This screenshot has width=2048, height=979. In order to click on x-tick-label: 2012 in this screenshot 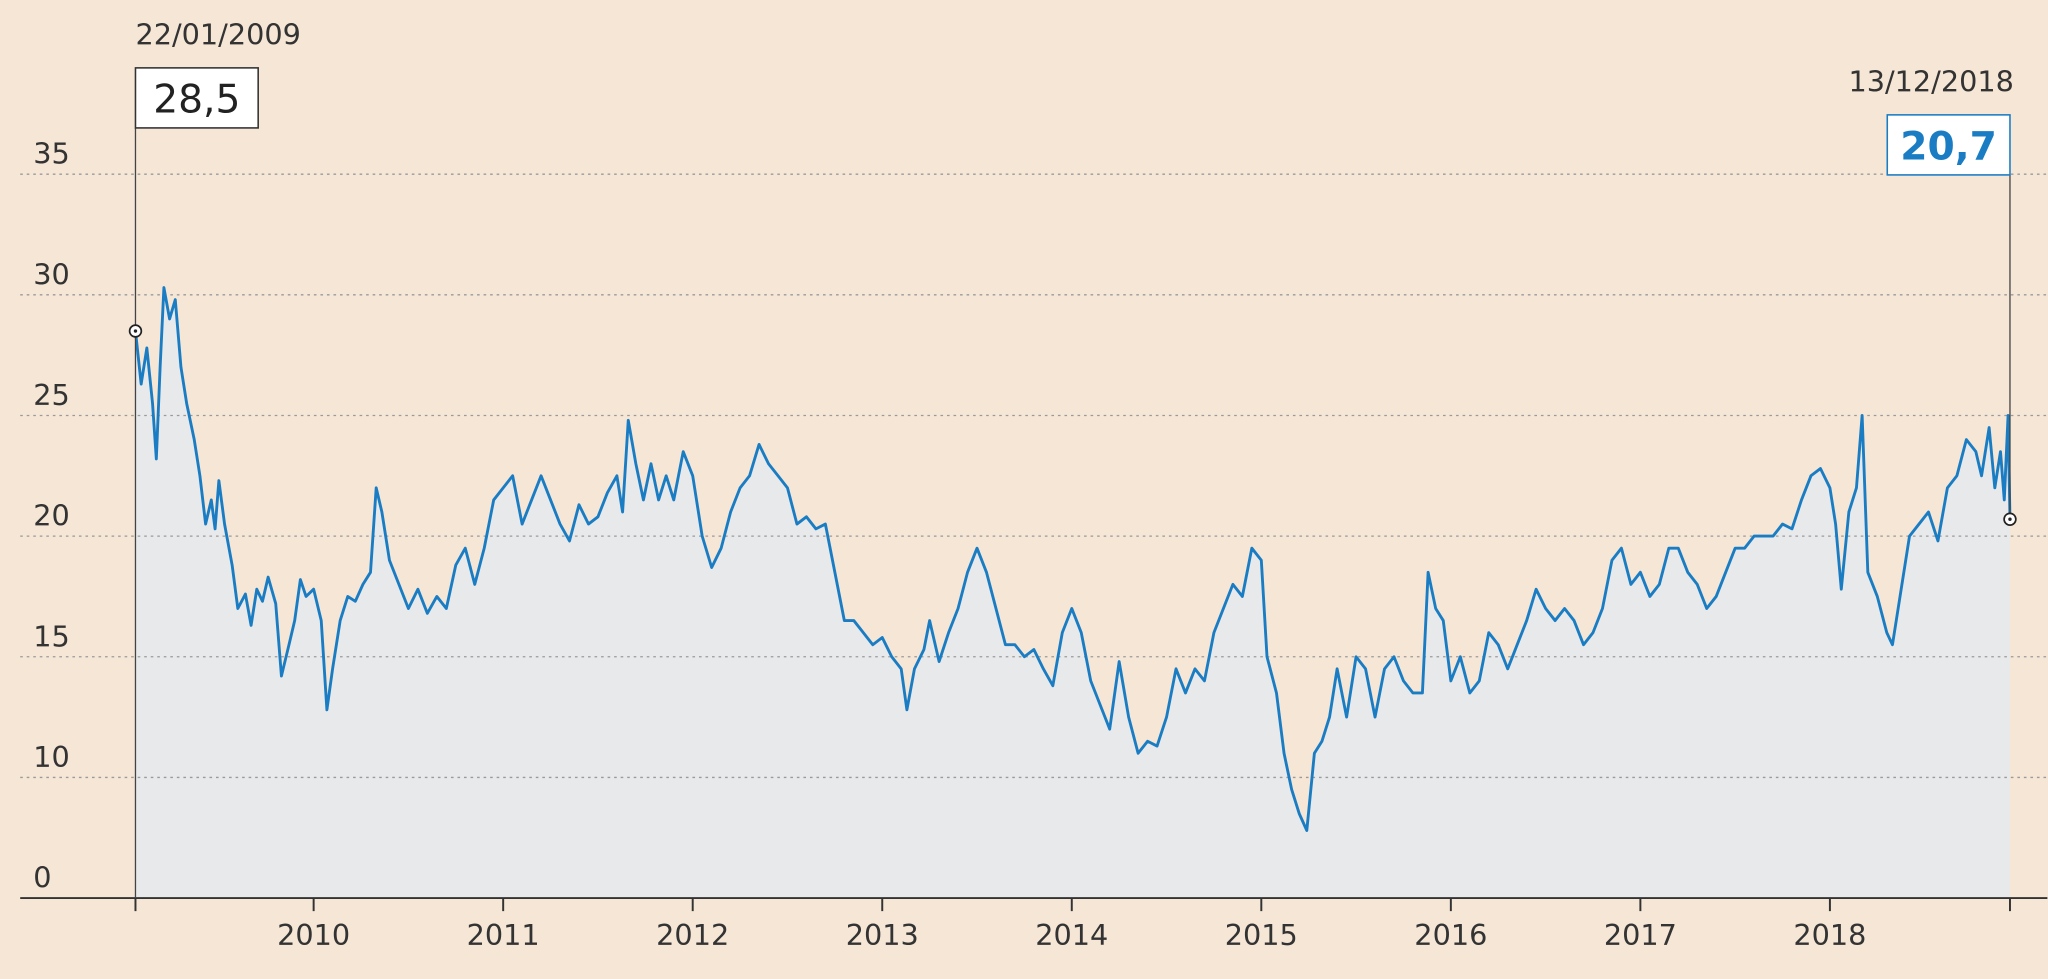, I will do `click(692, 935)`.